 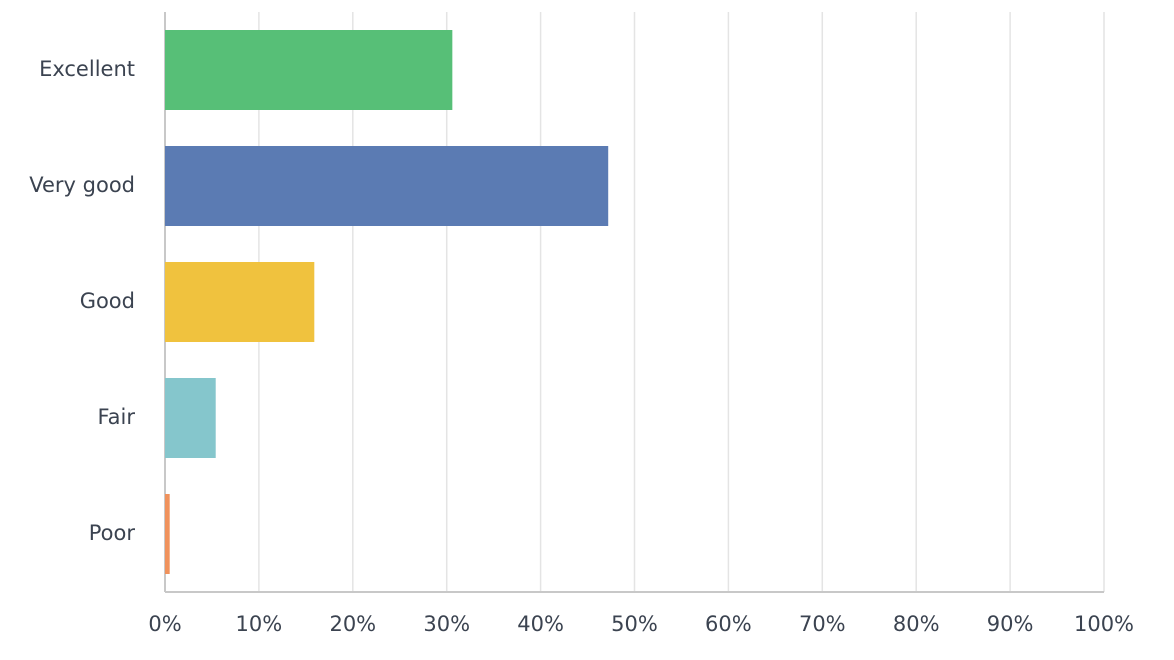 I want to click on x-tick-label: 80%, so click(x=916, y=624).